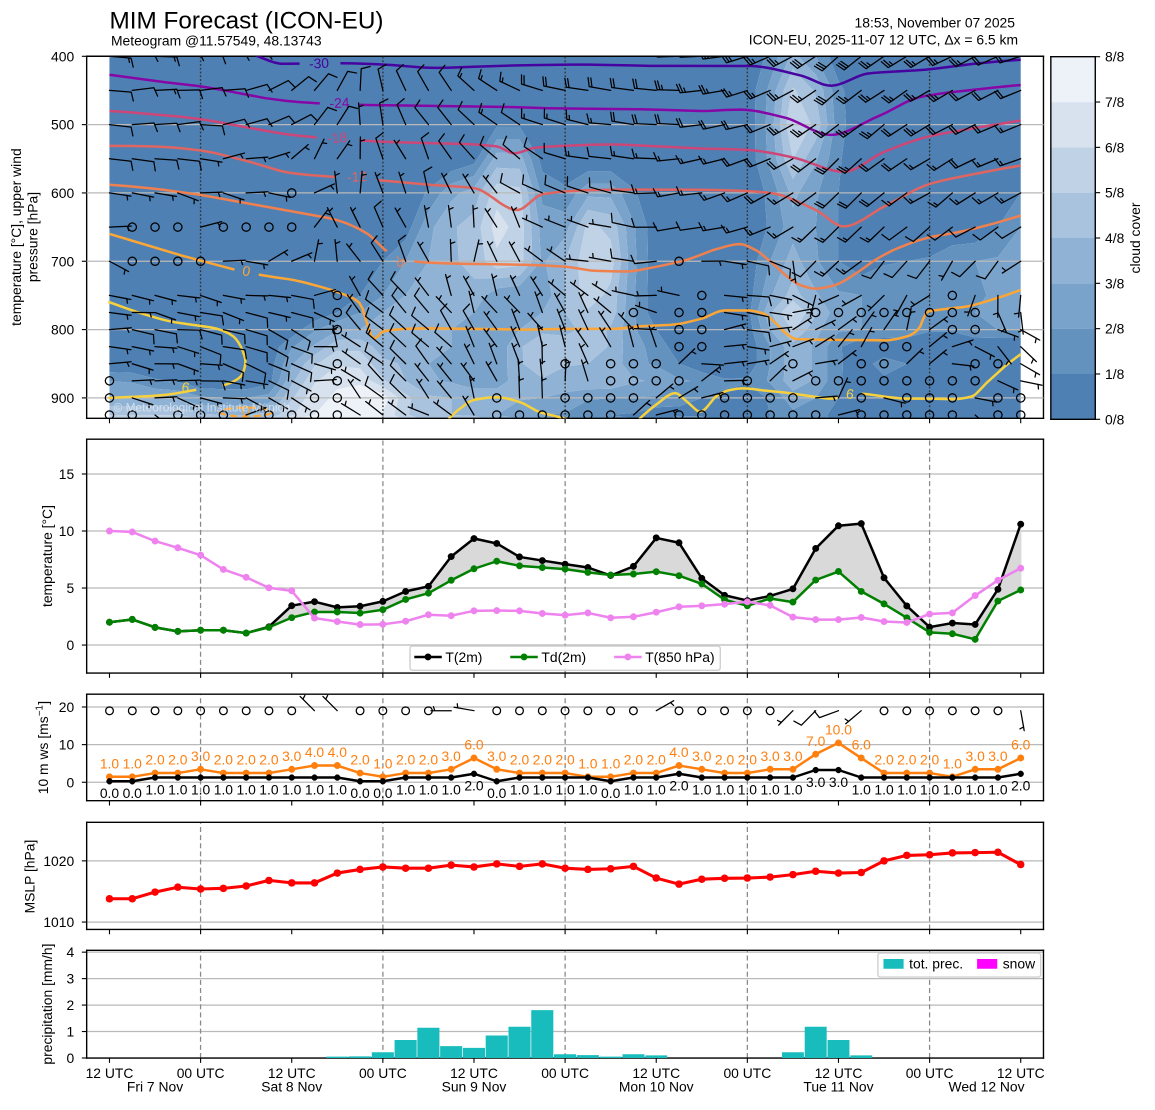 The image size is (1155, 1110). Describe the element at coordinates (337, 137) in the screenshot. I see `svg-text: -18` at that location.